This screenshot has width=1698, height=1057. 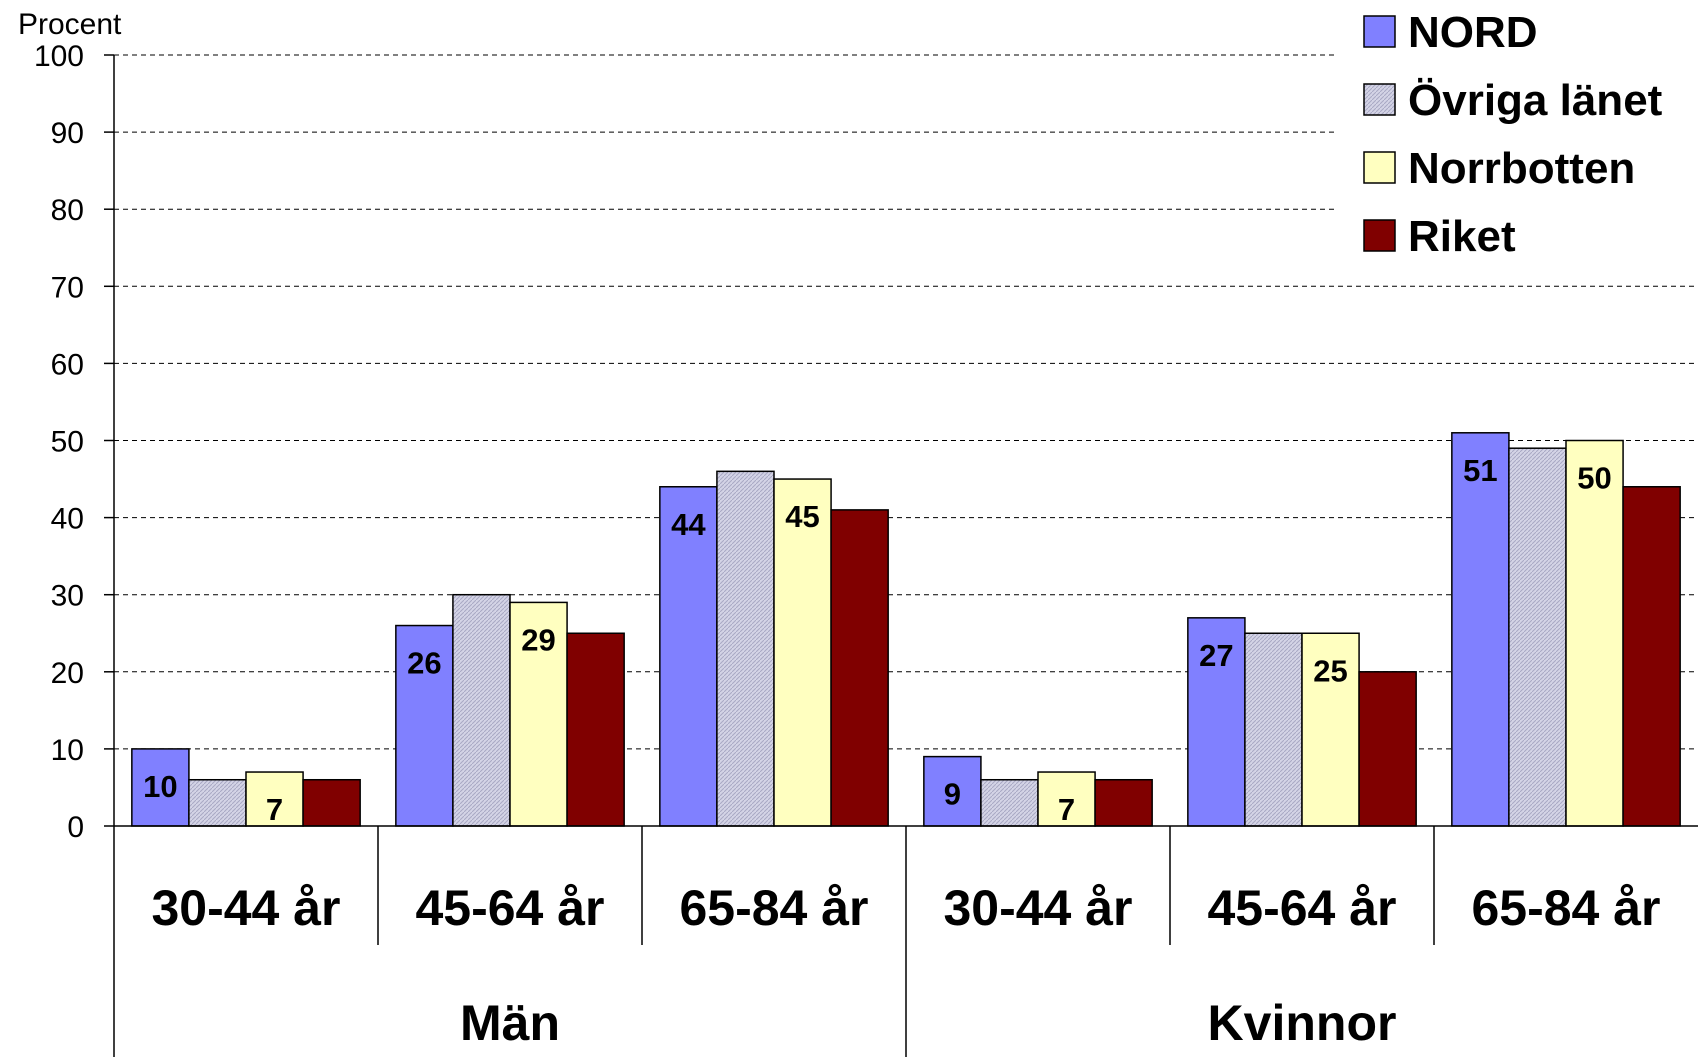 I want to click on legend-label: NORD, so click(x=1473, y=32).